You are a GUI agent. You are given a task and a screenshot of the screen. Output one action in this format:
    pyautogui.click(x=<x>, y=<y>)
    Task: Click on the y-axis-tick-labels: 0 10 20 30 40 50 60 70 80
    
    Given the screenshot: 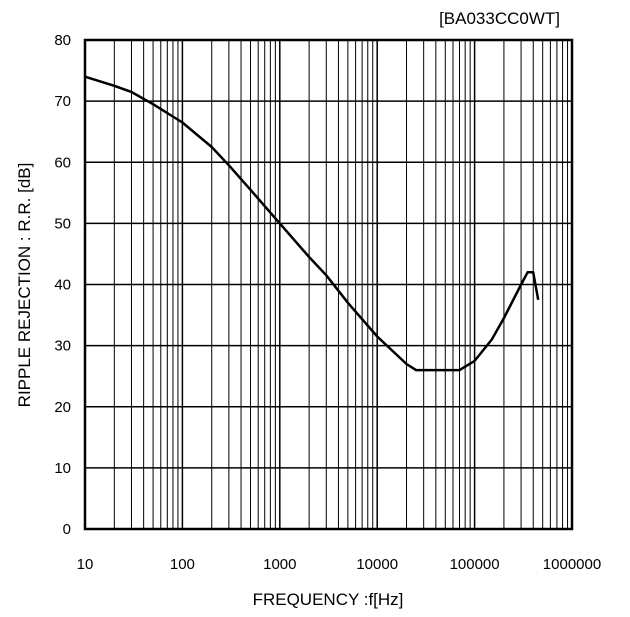 What is the action you would take?
    pyautogui.click(x=62, y=285)
    